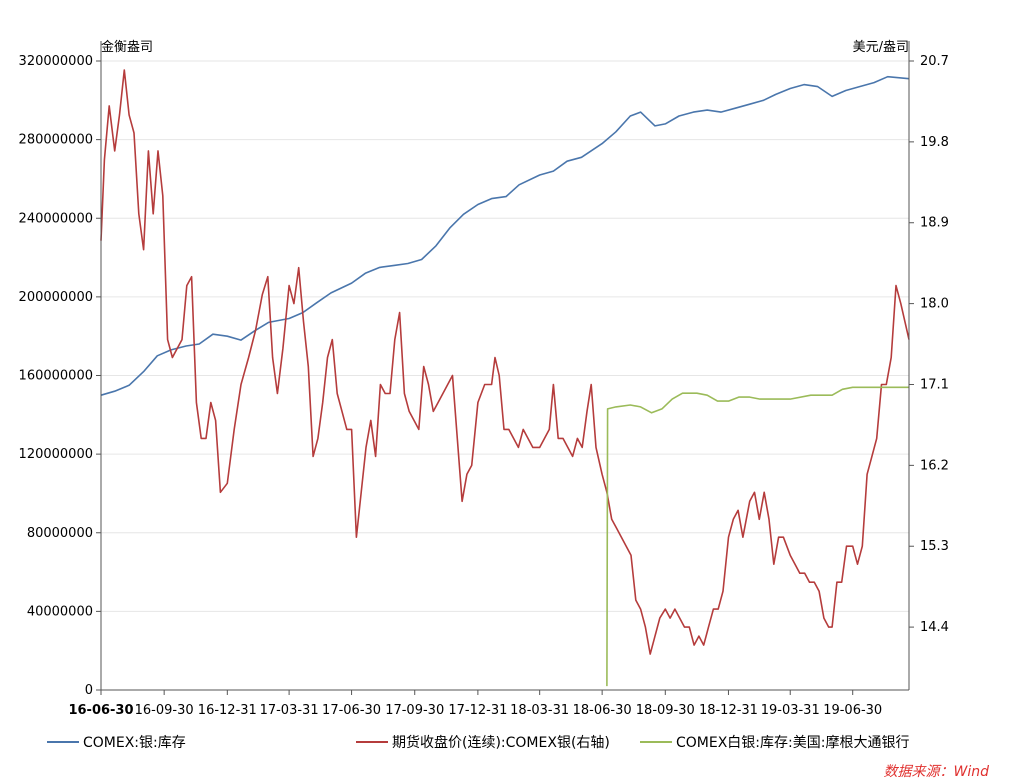 The width and height of the screenshot is (1011, 783). Describe the element at coordinates (414, 710) in the screenshot. I see `x-tick-label: 17-09-30` at that location.